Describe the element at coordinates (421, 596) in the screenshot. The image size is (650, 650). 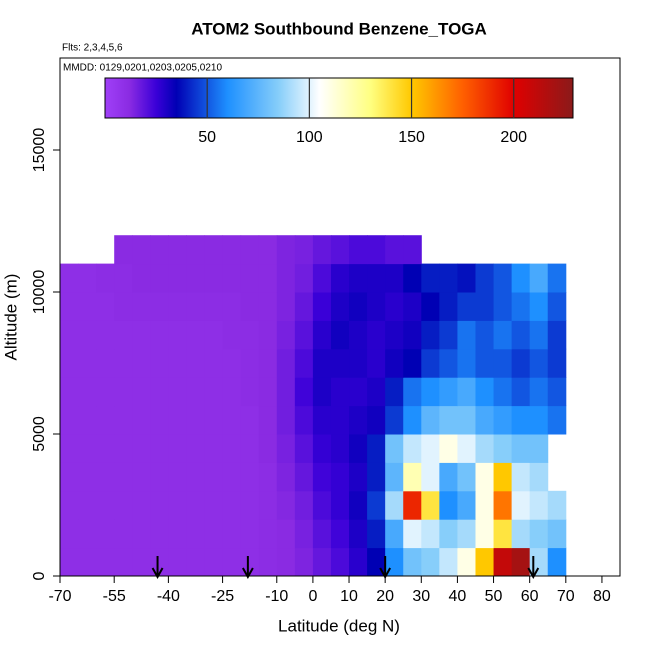
I see `x-tick-label: 30` at that location.